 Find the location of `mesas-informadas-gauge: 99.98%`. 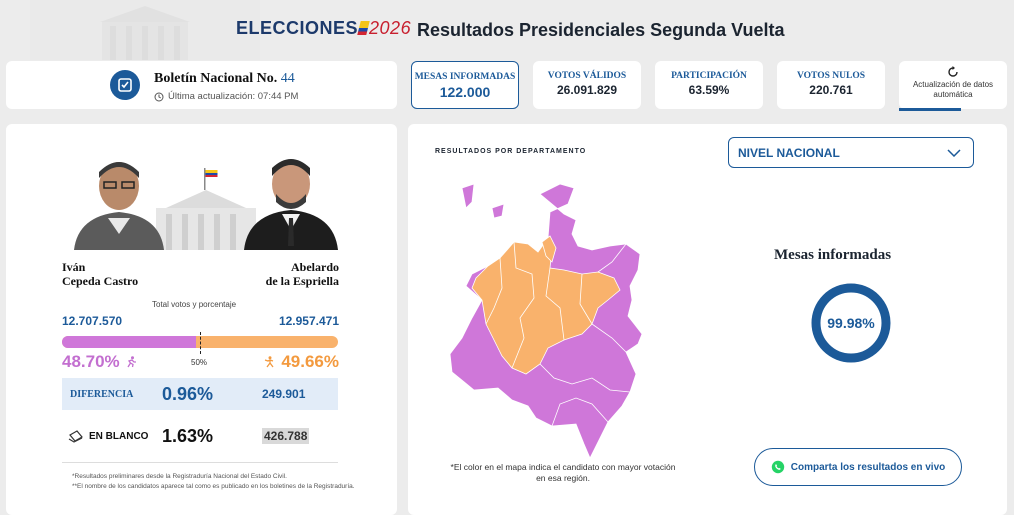

mesas-informadas-gauge: 99.98% is located at coordinates (851, 323).